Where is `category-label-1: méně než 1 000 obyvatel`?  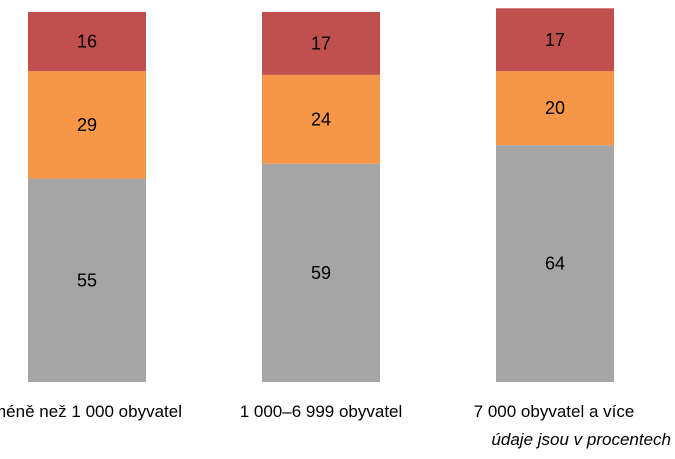
category-label-1: méně než 1 000 obyvatel is located at coordinates (91, 411).